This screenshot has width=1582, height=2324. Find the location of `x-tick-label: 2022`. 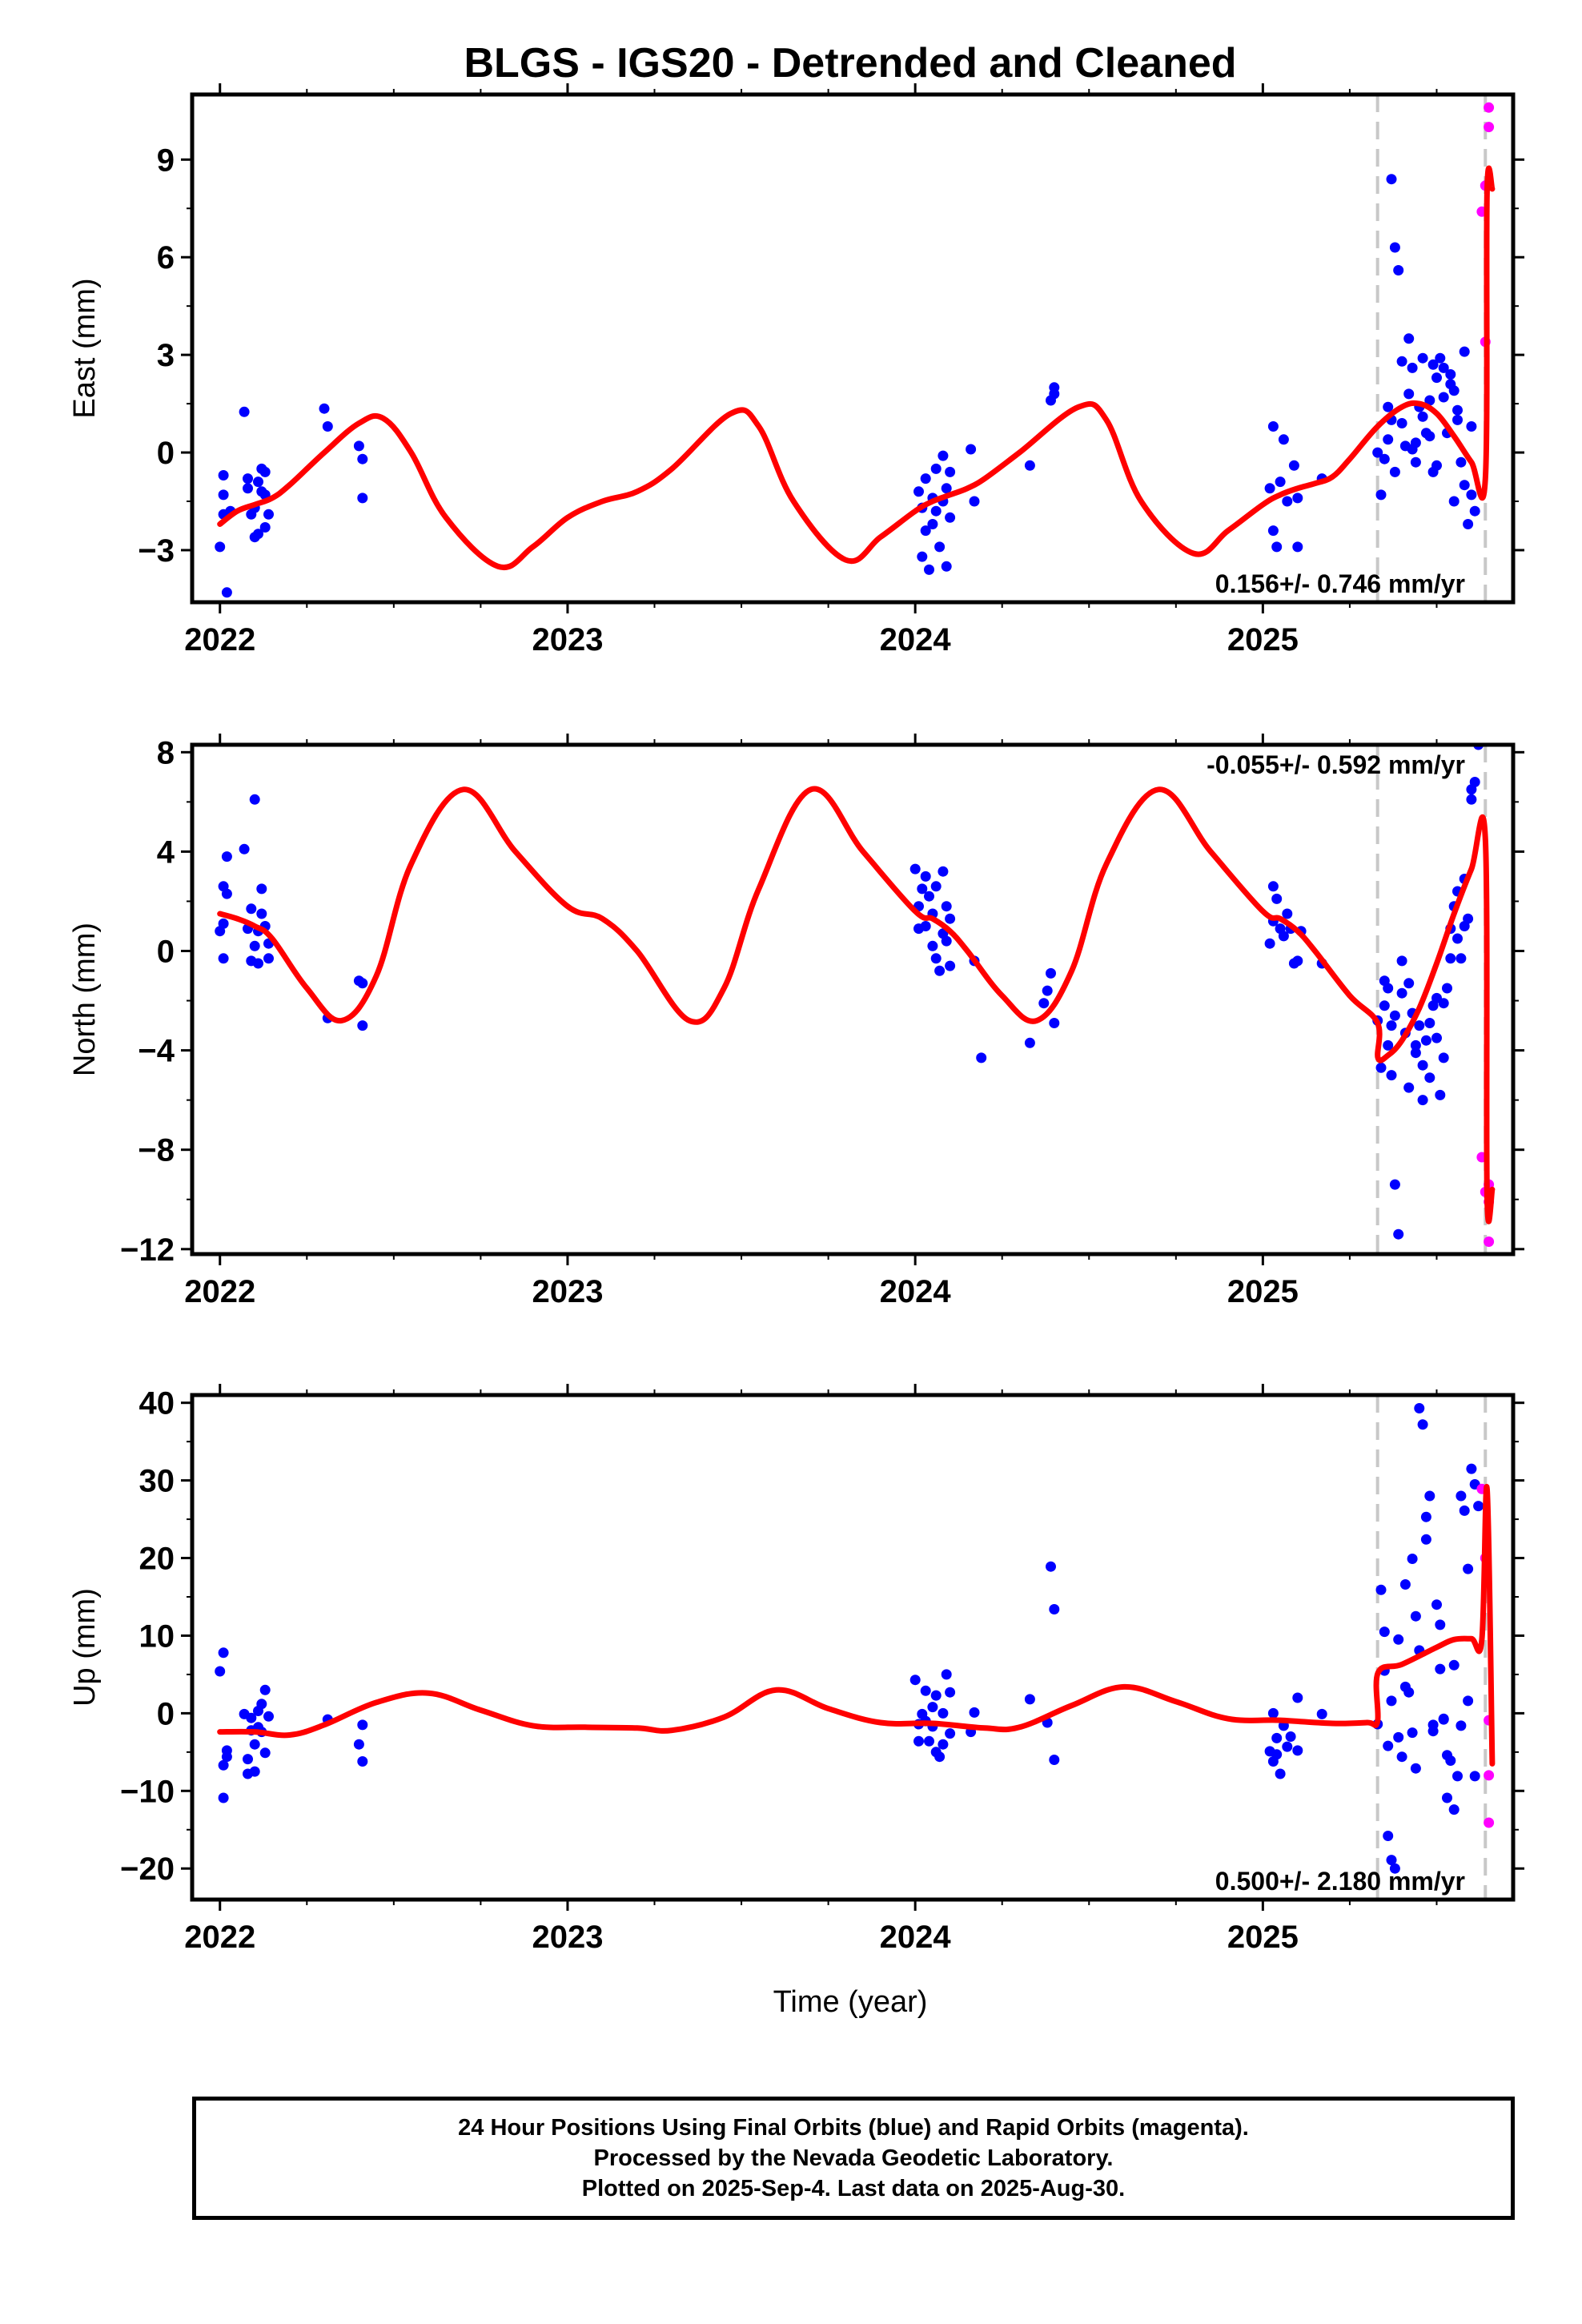

x-tick-label: 2022 is located at coordinates (220, 1938).